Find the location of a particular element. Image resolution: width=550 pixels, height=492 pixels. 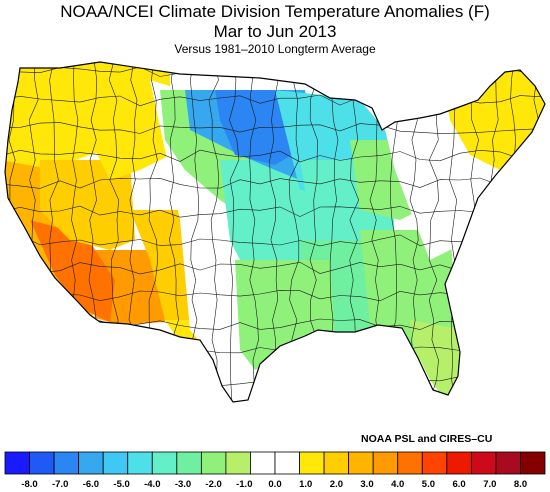

region-florida is located at coordinates (437, 360).